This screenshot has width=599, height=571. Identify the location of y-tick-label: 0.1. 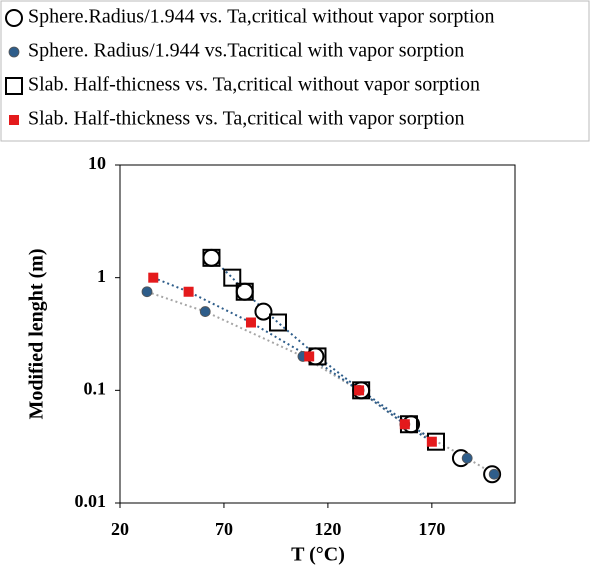
(95, 388).